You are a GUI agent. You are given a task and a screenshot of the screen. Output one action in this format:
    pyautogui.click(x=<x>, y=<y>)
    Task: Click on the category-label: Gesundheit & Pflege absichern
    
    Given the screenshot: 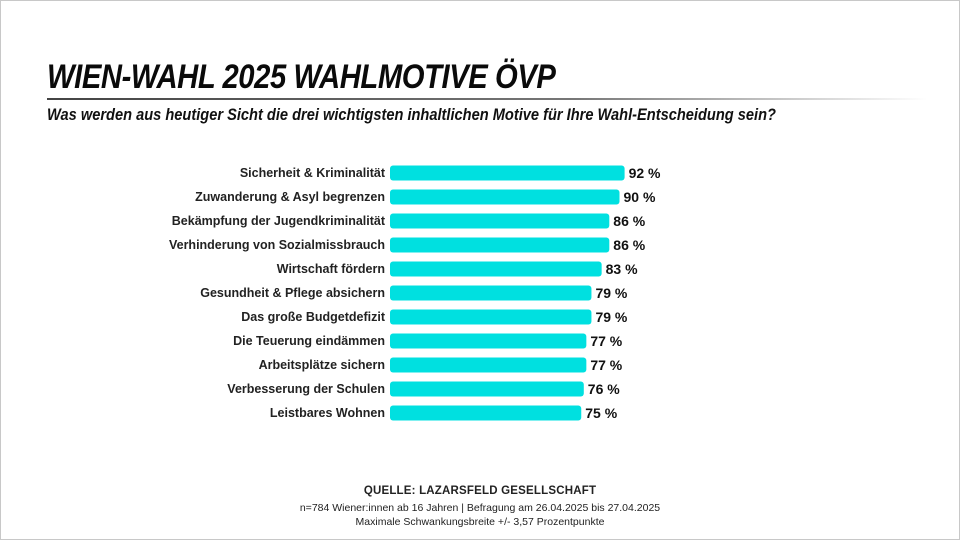 What is the action you would take?
    pyautogui.click(x=292, y=293)
    